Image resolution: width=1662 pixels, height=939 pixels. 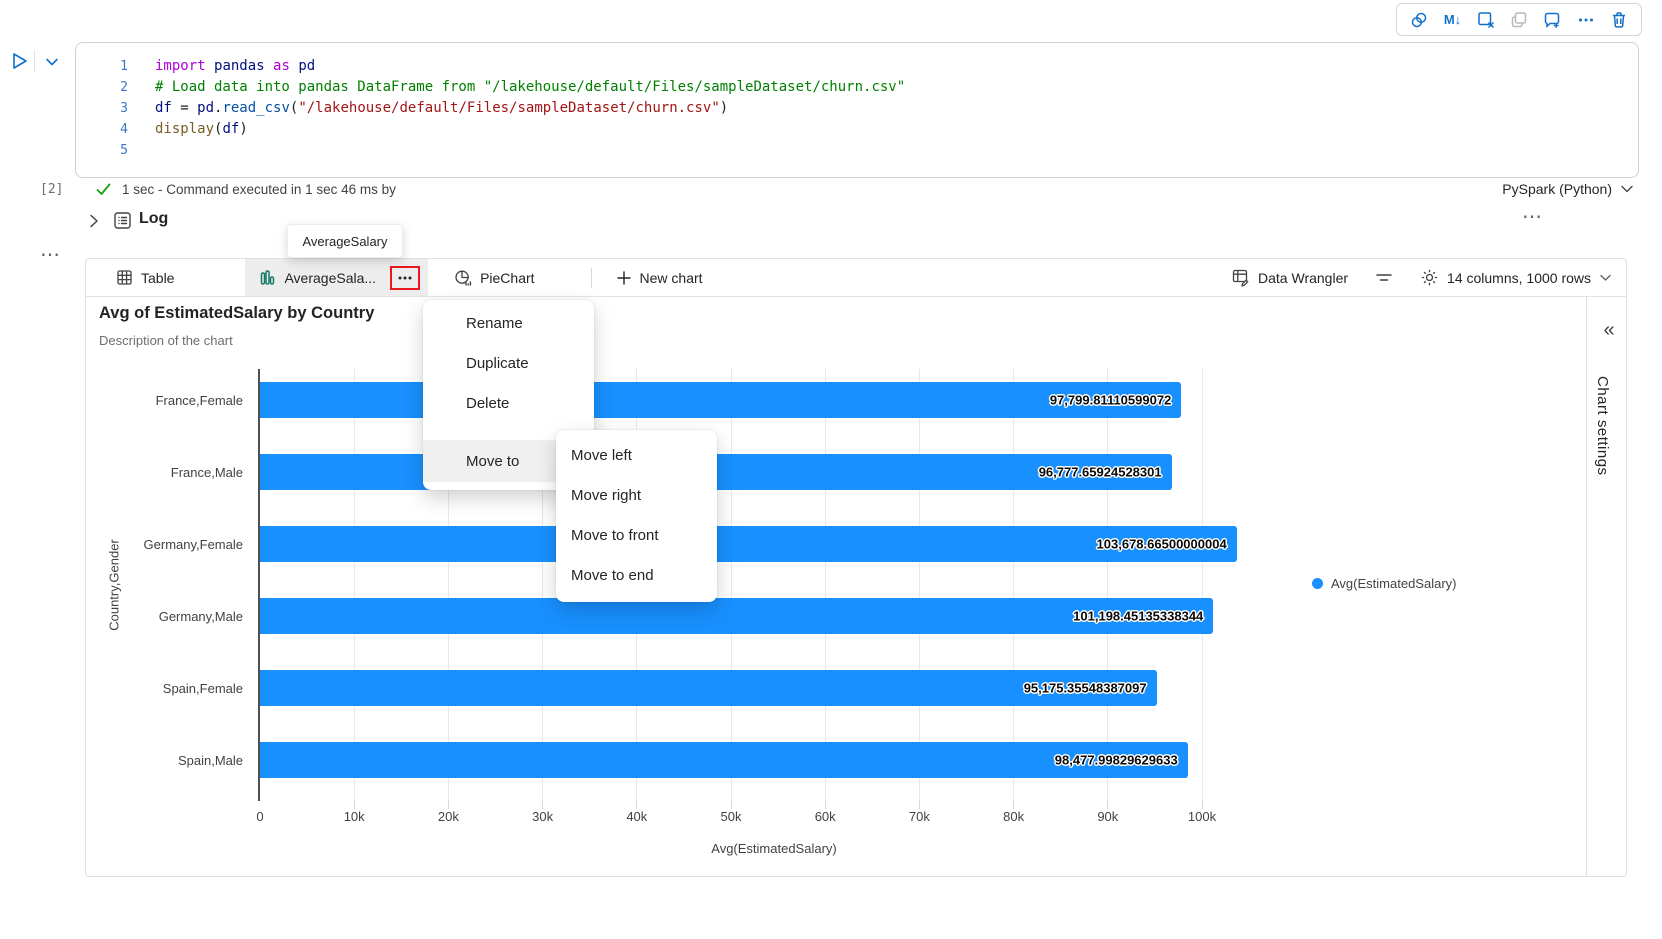 What do you see at coordinates (601, 455) in the screenshot?
I see `submenu-item-move-left: Move left` at bounding box center [601, 455].